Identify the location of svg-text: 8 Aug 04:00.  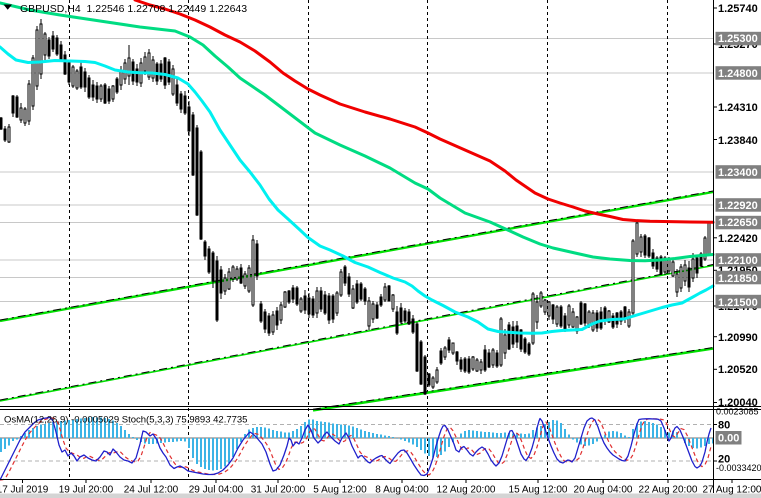
(402, 490).